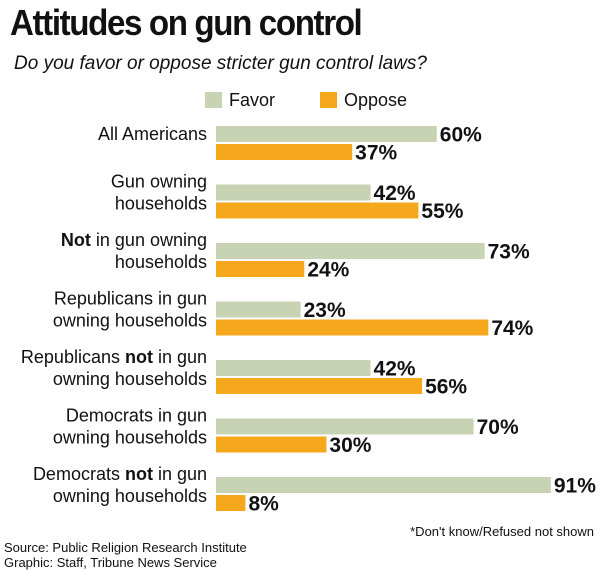  Describe the element at coordinates (328, 270) in the screenshot. I see `value-label-oppose: 24%` at that location.